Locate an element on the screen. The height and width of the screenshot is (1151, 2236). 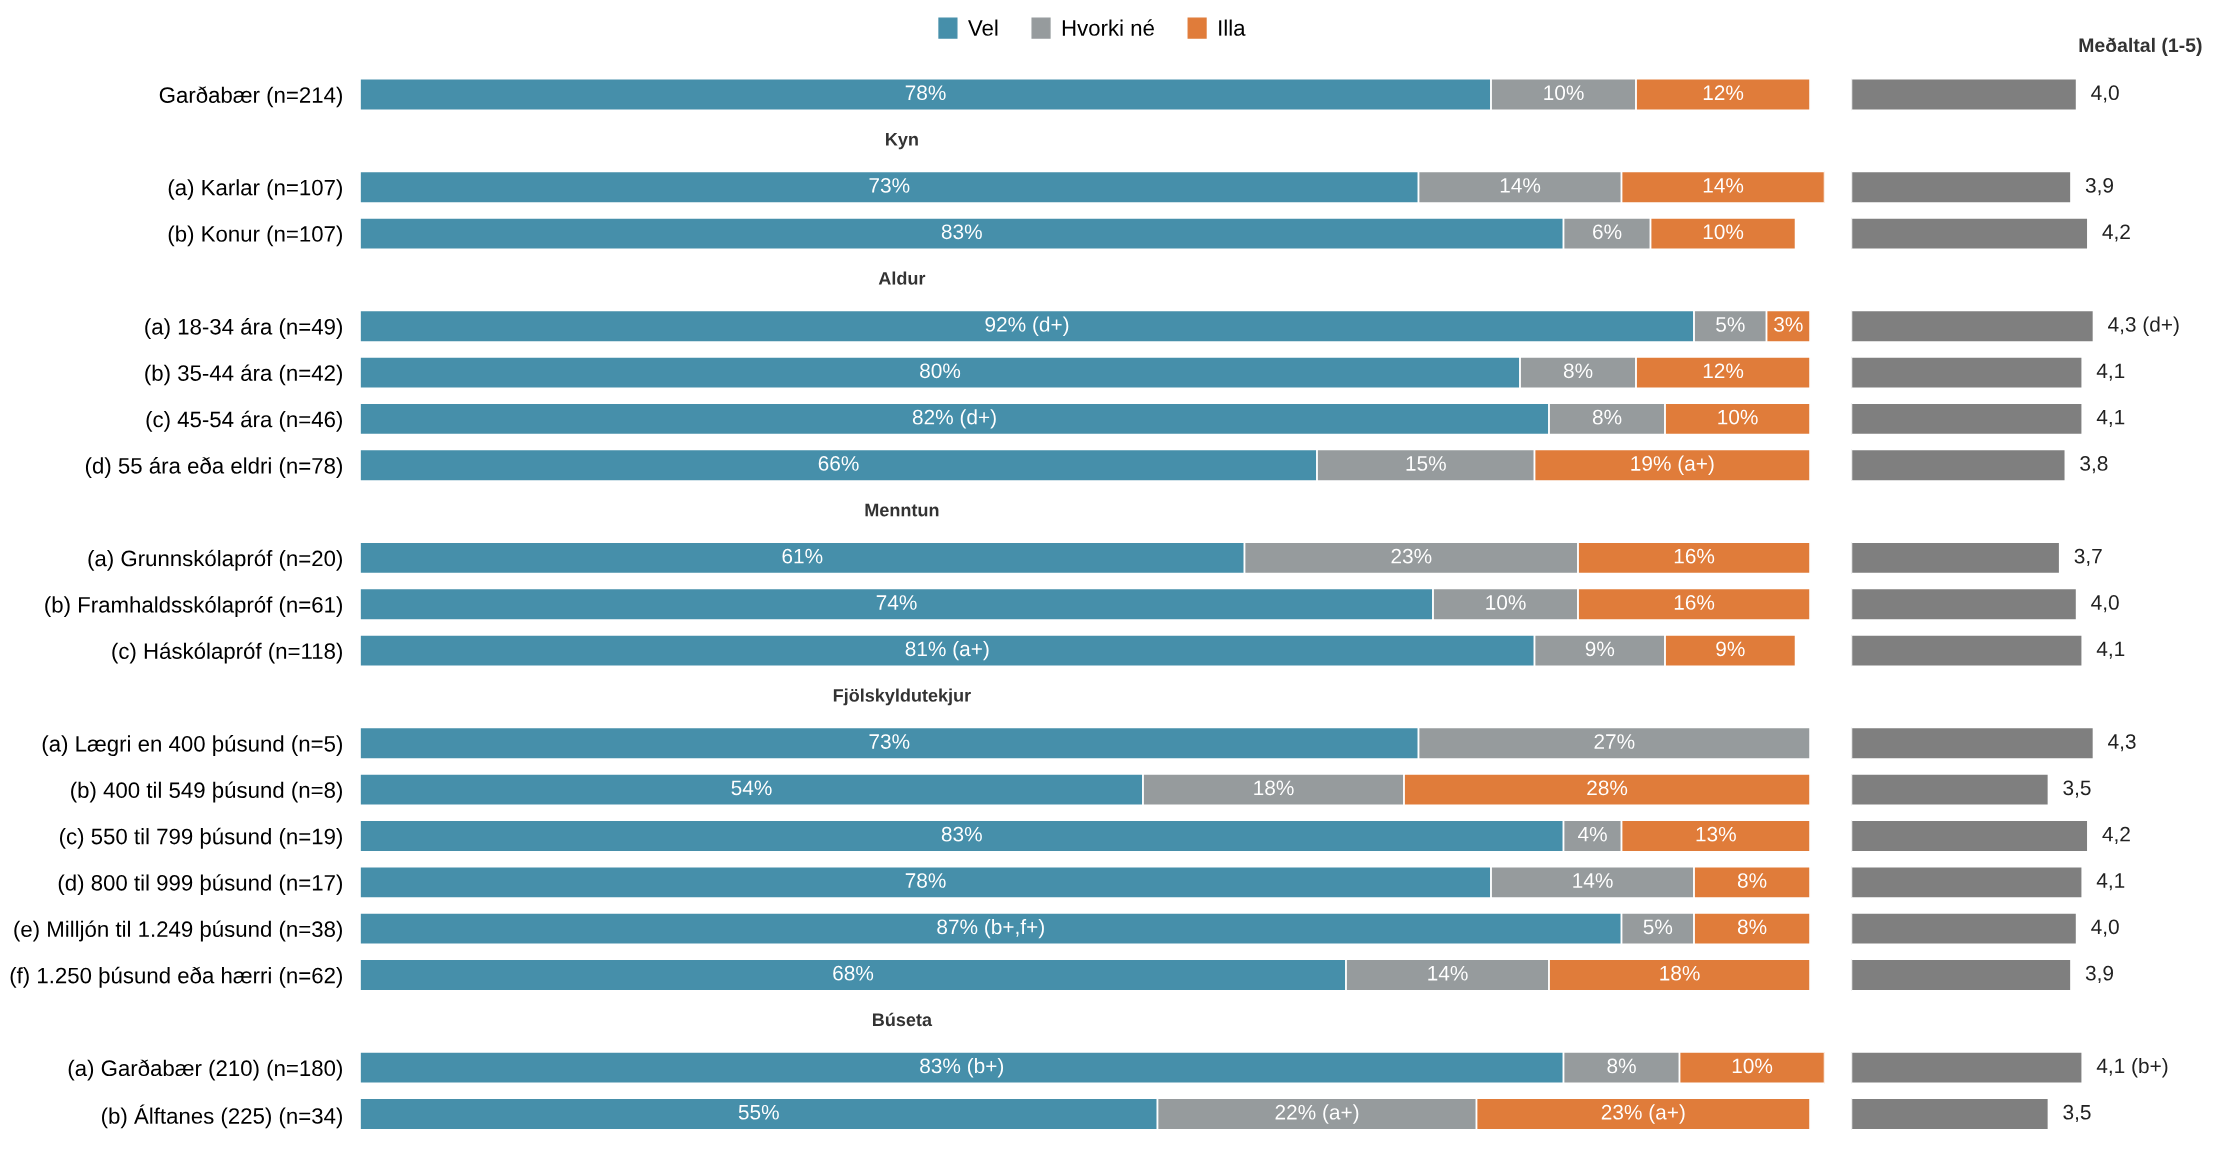
data-label: 61% is located at coordinates (802, 556).